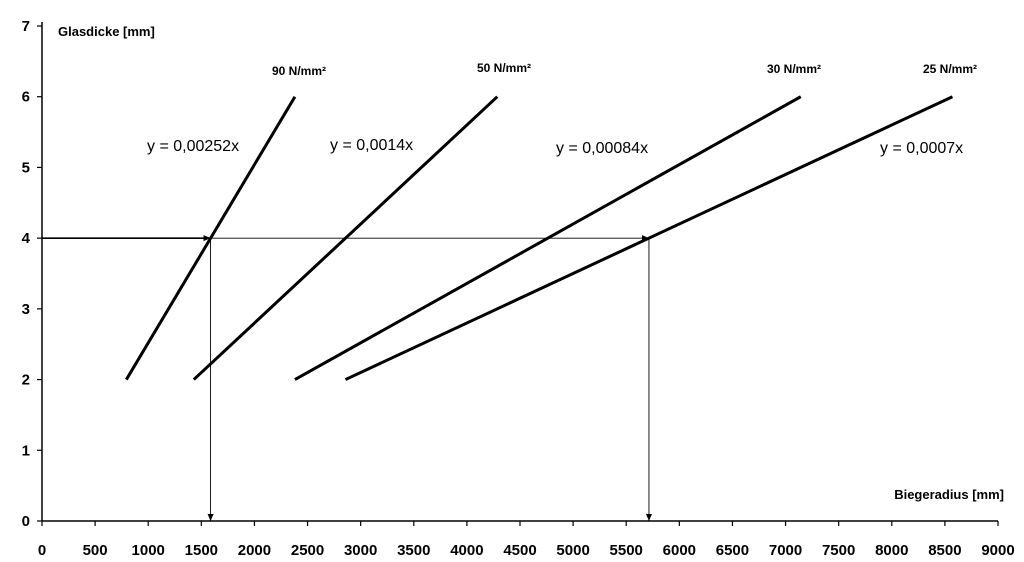  What do you see at coordinates (679, 550) in the screenshot?
I see `x-tick-label: 6000` at bounding box center [679, 550].